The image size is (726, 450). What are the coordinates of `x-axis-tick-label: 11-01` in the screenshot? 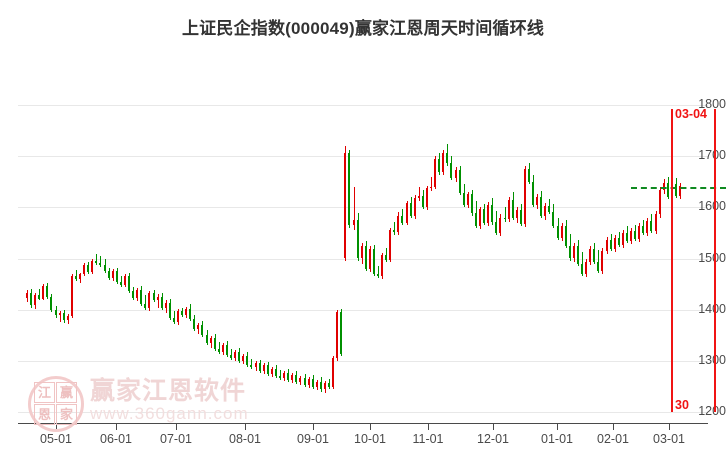 It's located at (428, 439).